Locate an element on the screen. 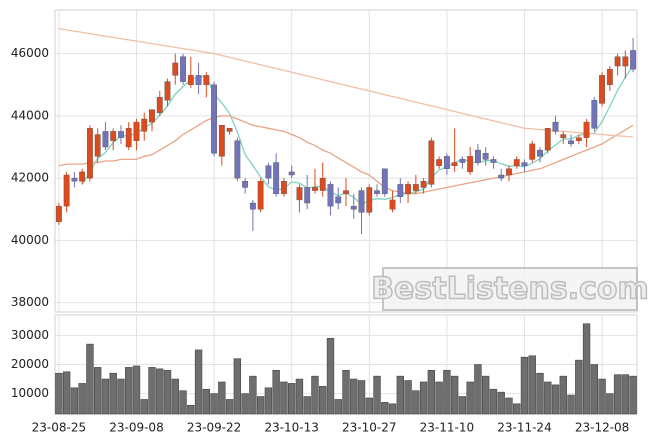 The image size is (655, 444). watermark-box is located at coordinates (510, 289).